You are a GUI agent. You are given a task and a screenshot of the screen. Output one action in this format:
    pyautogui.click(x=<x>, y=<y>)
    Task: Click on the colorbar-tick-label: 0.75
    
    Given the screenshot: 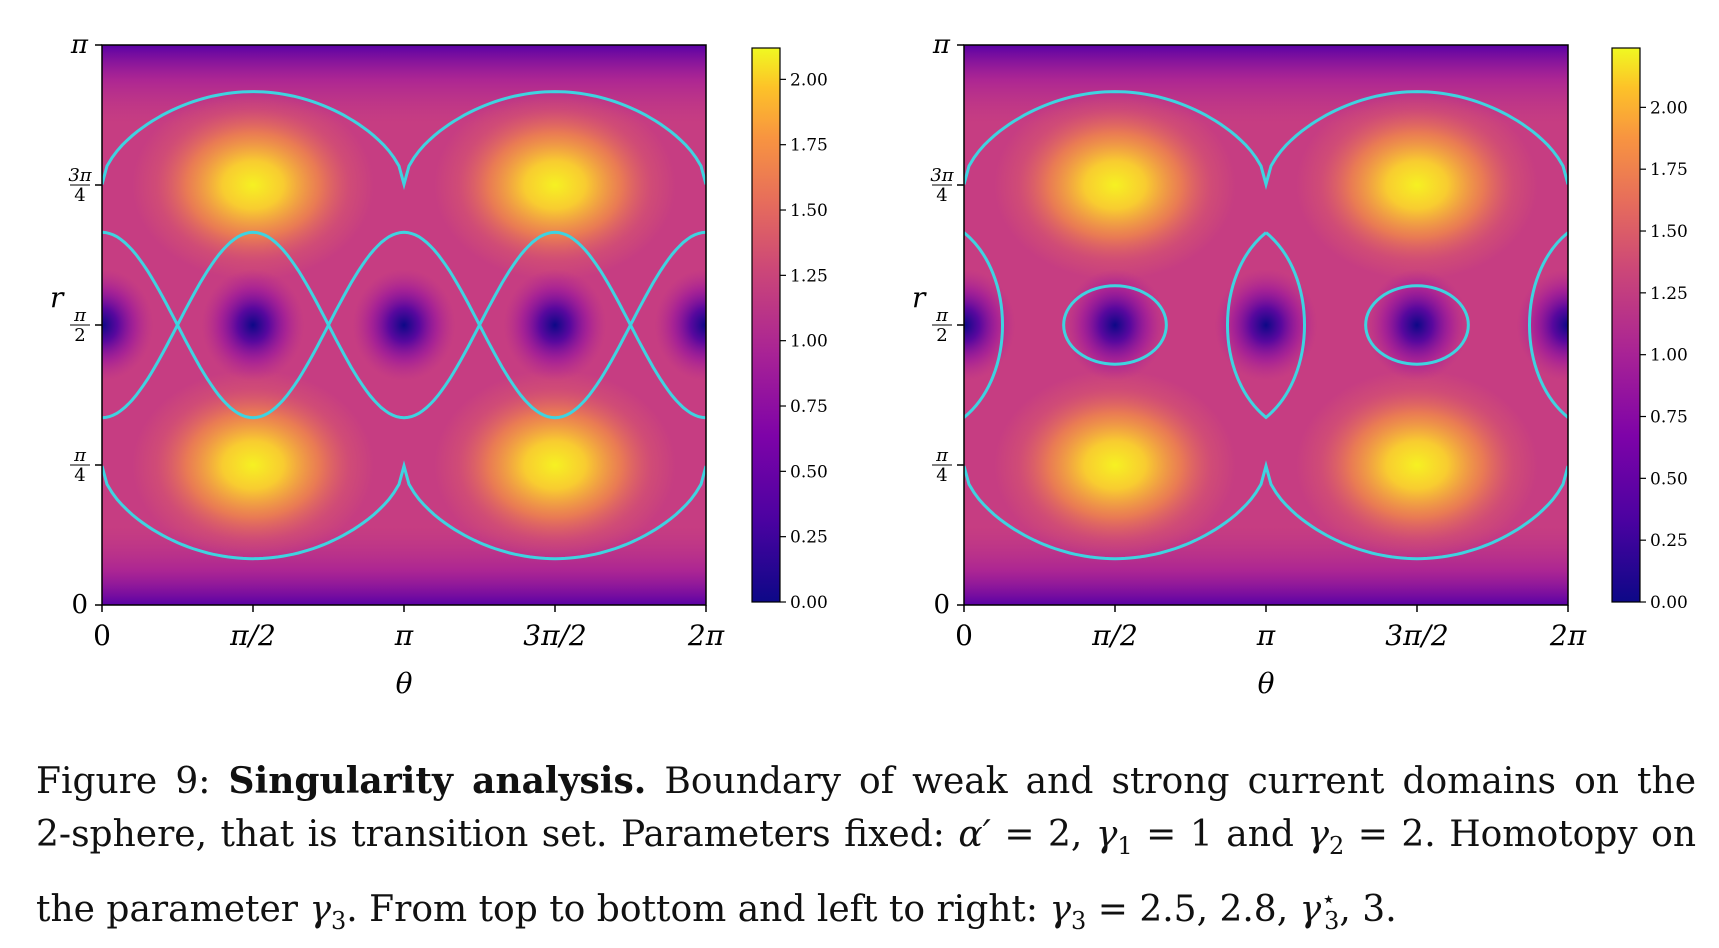 What is the action you would take?
    pyautogui.click(x=1669, y=418)
    